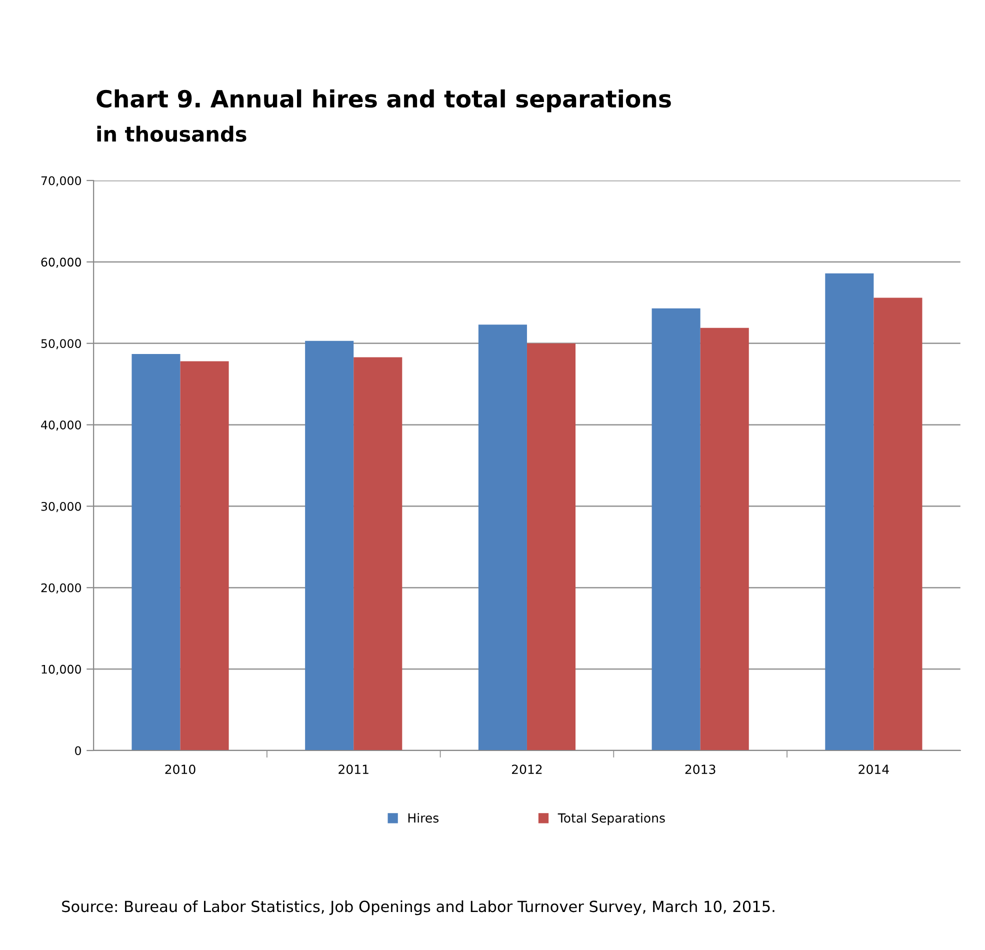 The image size is (985, 950). What do you see at coordinates (611, 819) in the screenshot?
I see `legend-label: Total Separations` at bounding box center [611, 819].